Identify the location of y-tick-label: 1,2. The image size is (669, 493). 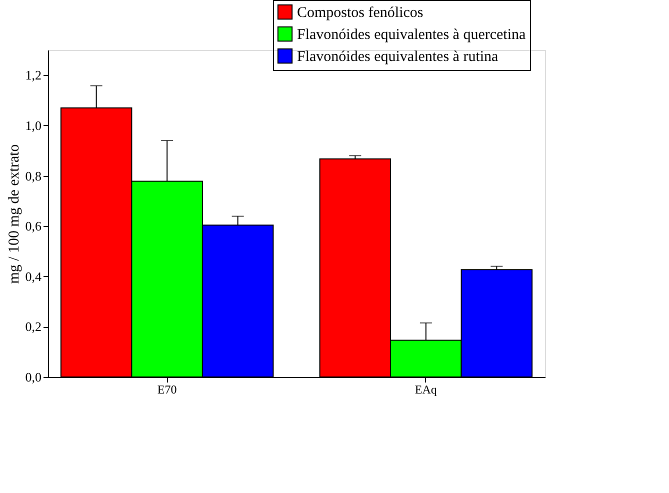
(33, 75).